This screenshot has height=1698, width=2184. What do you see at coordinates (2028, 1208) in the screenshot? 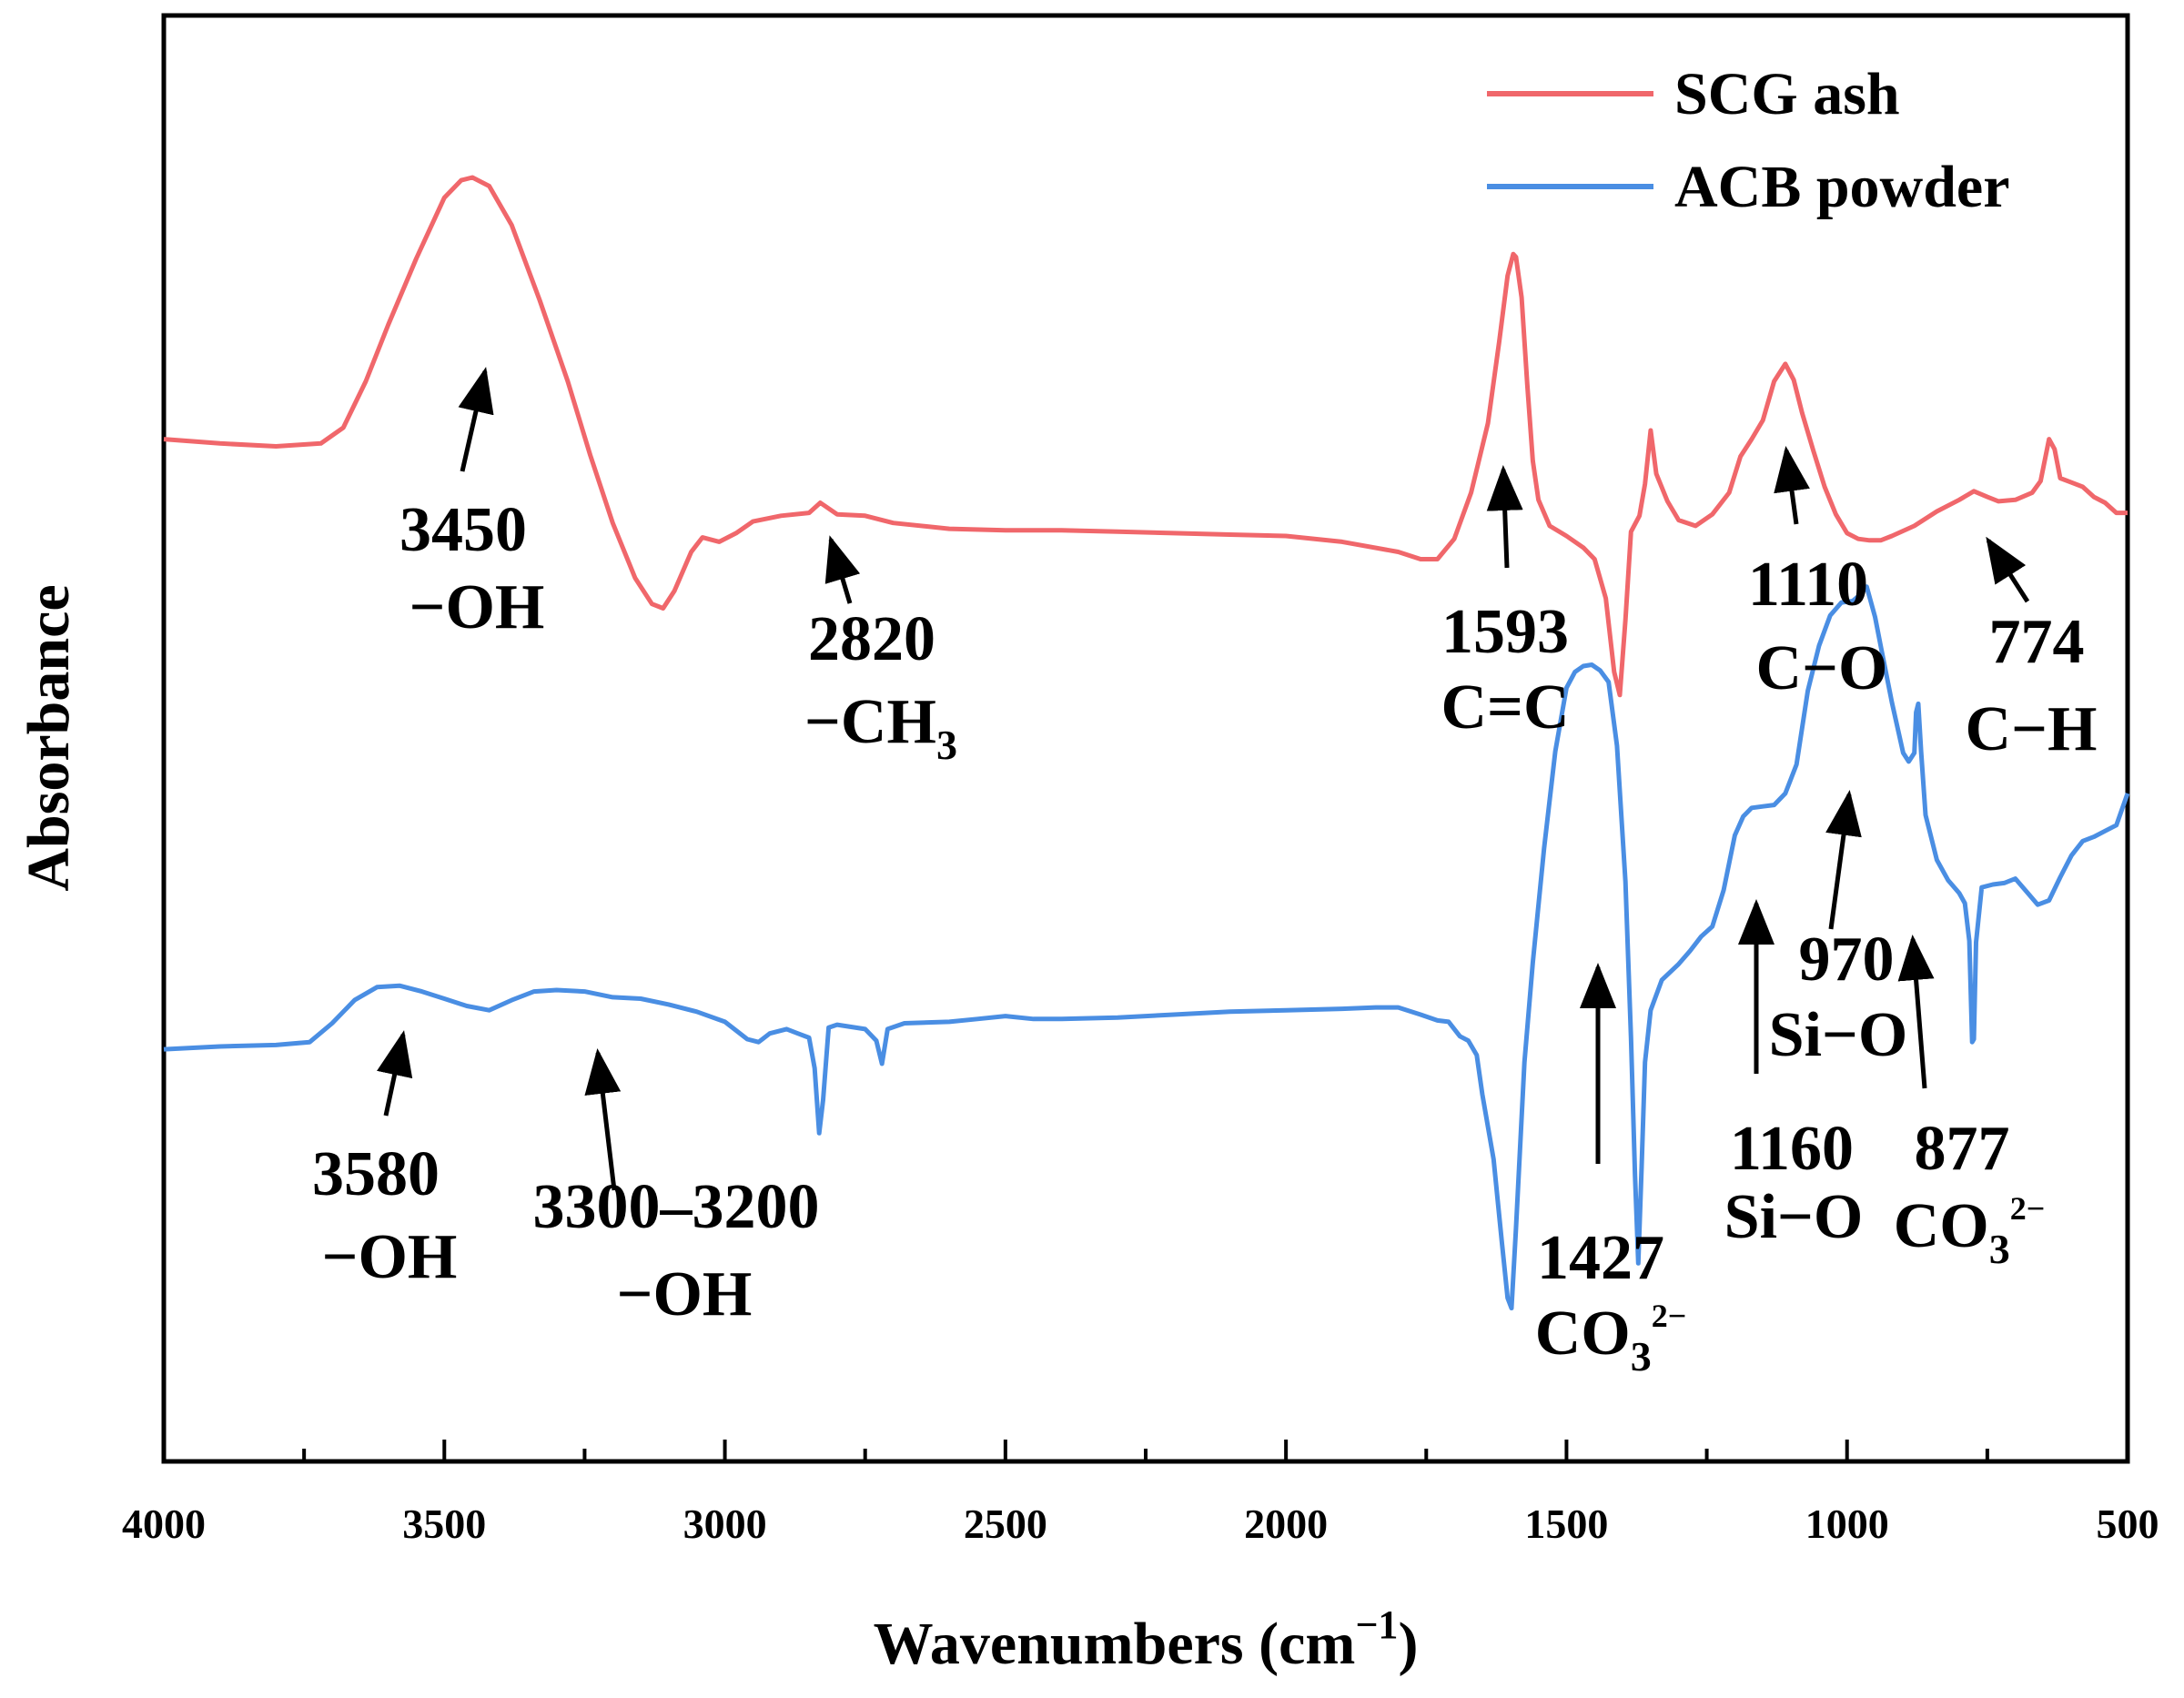
I see `ann-acb-877-group-sup: 2−` at bounding box center [2028, 1208].